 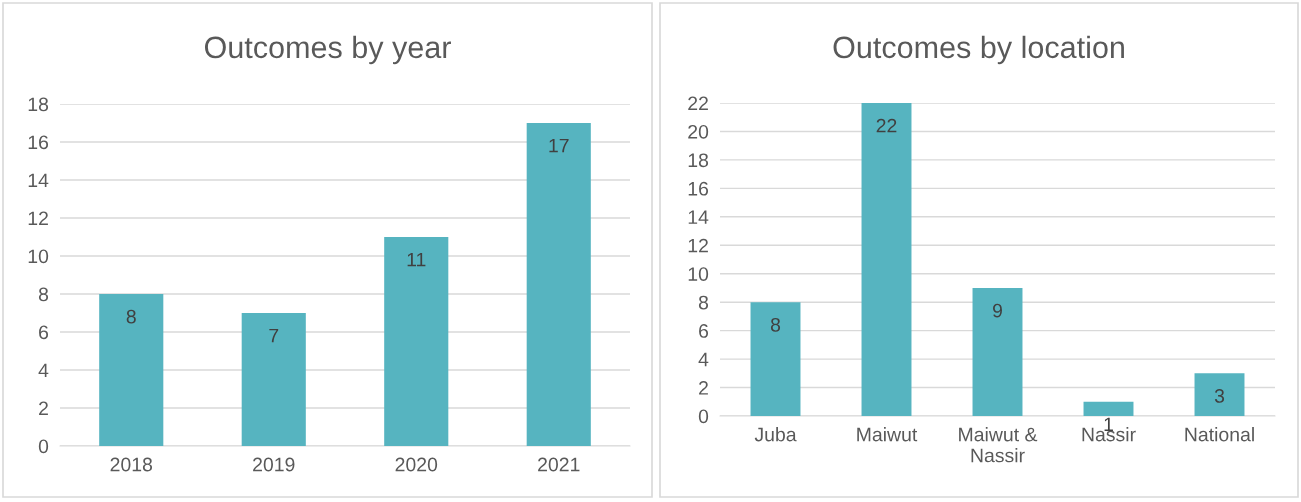 I want to click on x-tick-label: Juba, so click(x=775, y=434).